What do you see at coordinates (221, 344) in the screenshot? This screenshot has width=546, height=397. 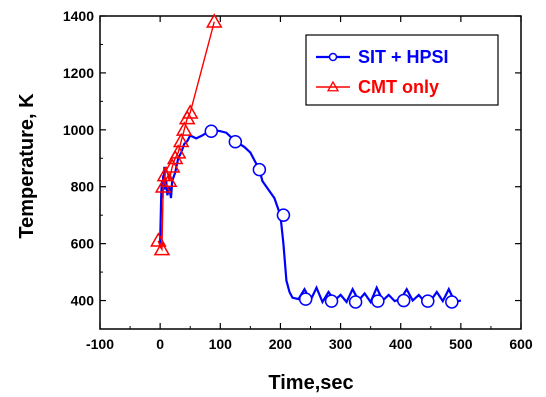 I see `x-tick-label: 100` at bounding box center [221, 344].